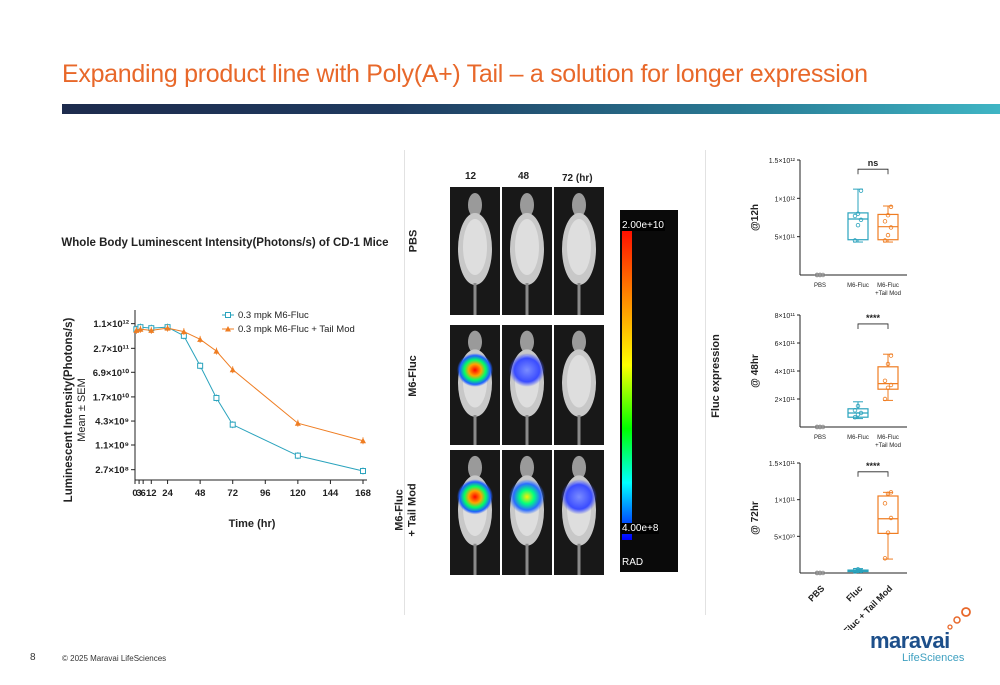  Describe the element at coordinates (531, 109) in the screenshot. I see `title-gradient-bar` at that location.